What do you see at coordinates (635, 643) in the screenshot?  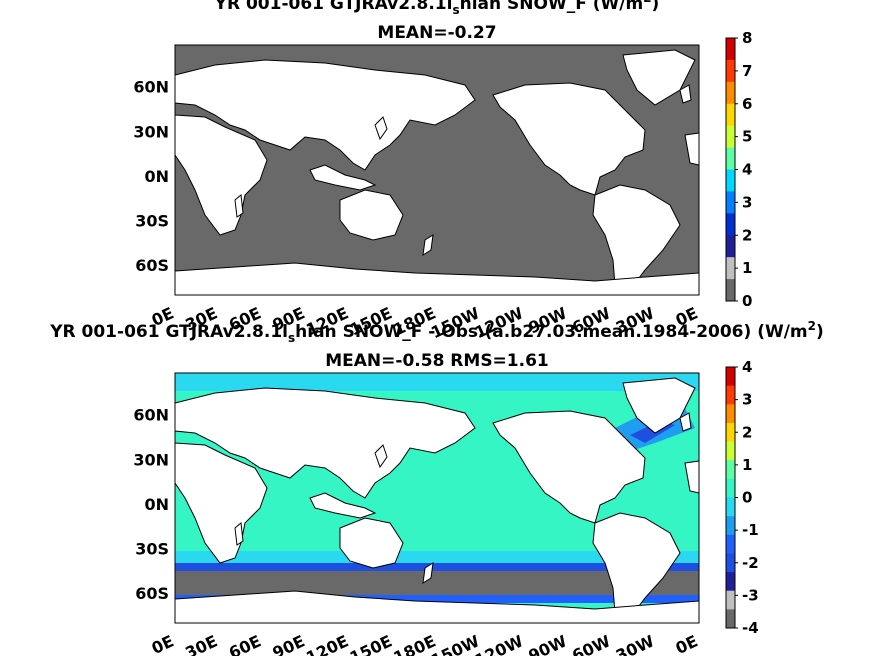 I see `x-tick-label: 30W` at bounding box center [635, 643].